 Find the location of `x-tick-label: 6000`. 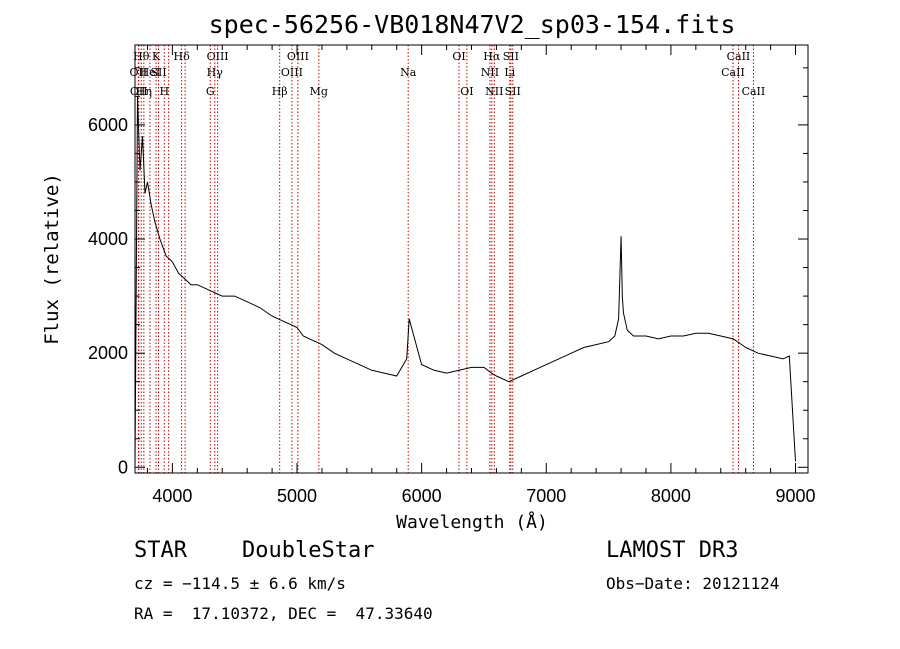

x-tick-label: 6000 is located at coordinates (422, 496).